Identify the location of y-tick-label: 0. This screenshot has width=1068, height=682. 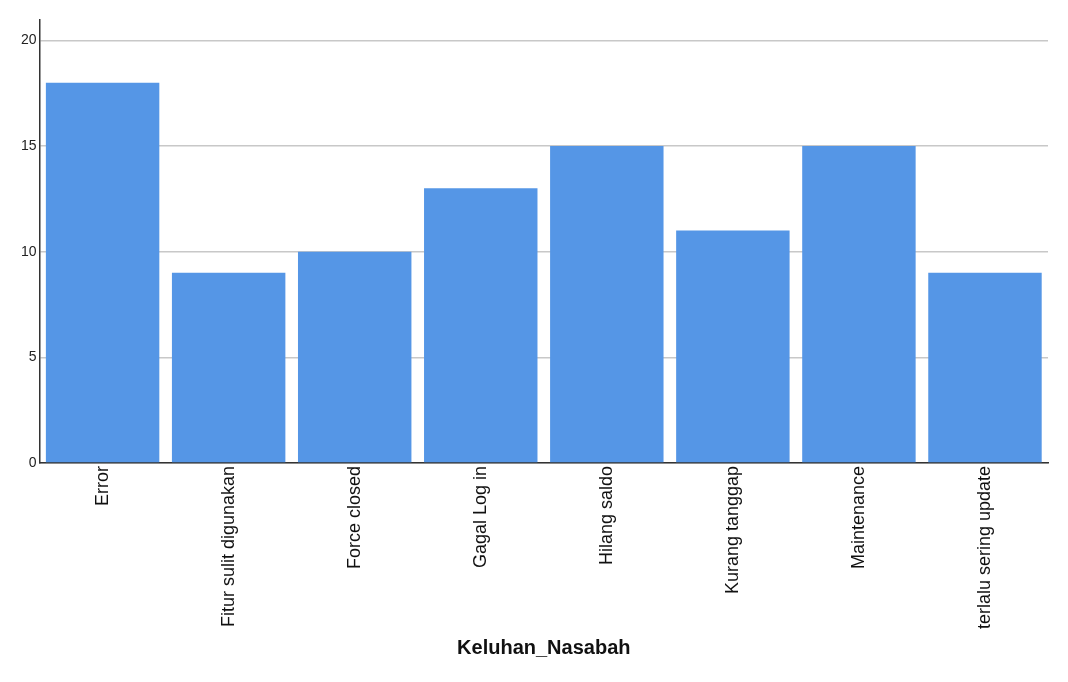
(32, 461).